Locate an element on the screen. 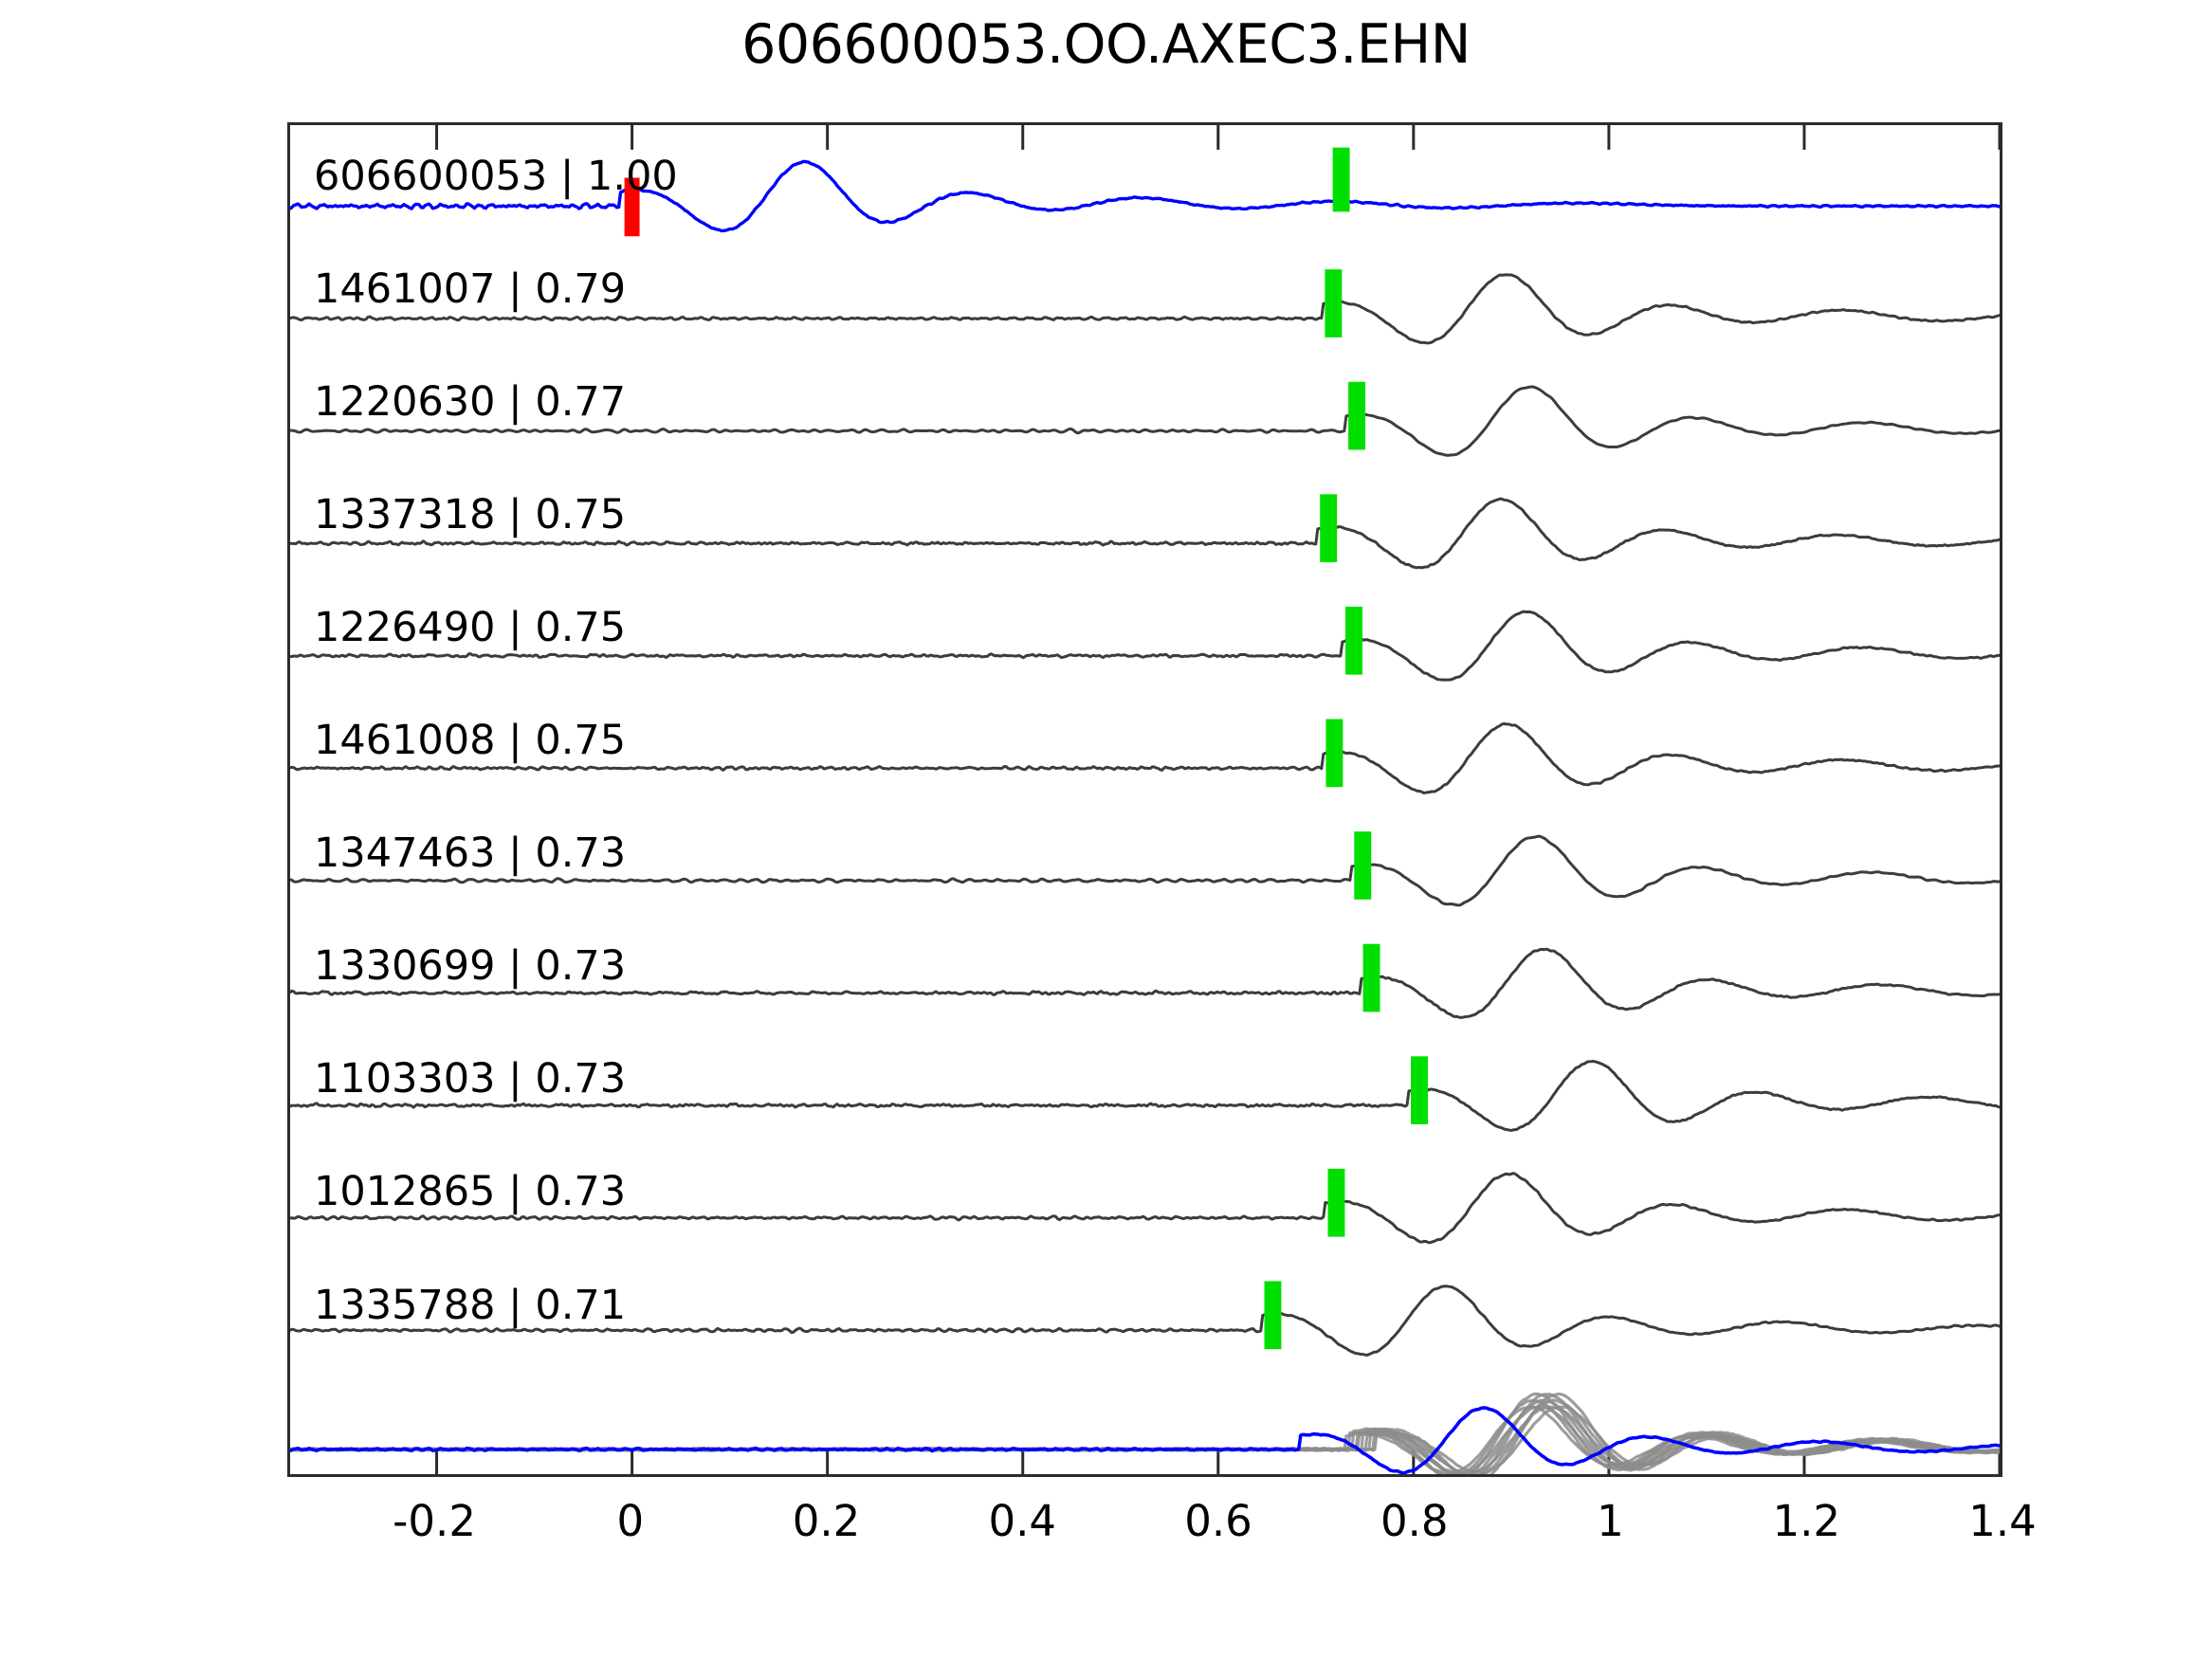 This screenshot has height=1659, width=2212. x-tick-label: 0 is located at coordinates (630, 1521).